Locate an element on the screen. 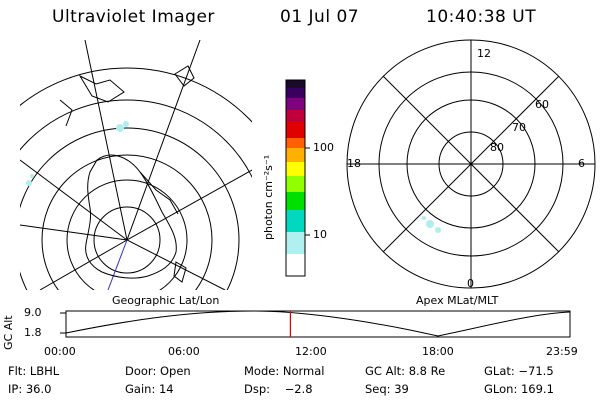 Image resolution: width=600 pixels, height=400 pixels. gc-alt-readout: GC Alt: 8.8 Re is located at coordinates (405, 371).